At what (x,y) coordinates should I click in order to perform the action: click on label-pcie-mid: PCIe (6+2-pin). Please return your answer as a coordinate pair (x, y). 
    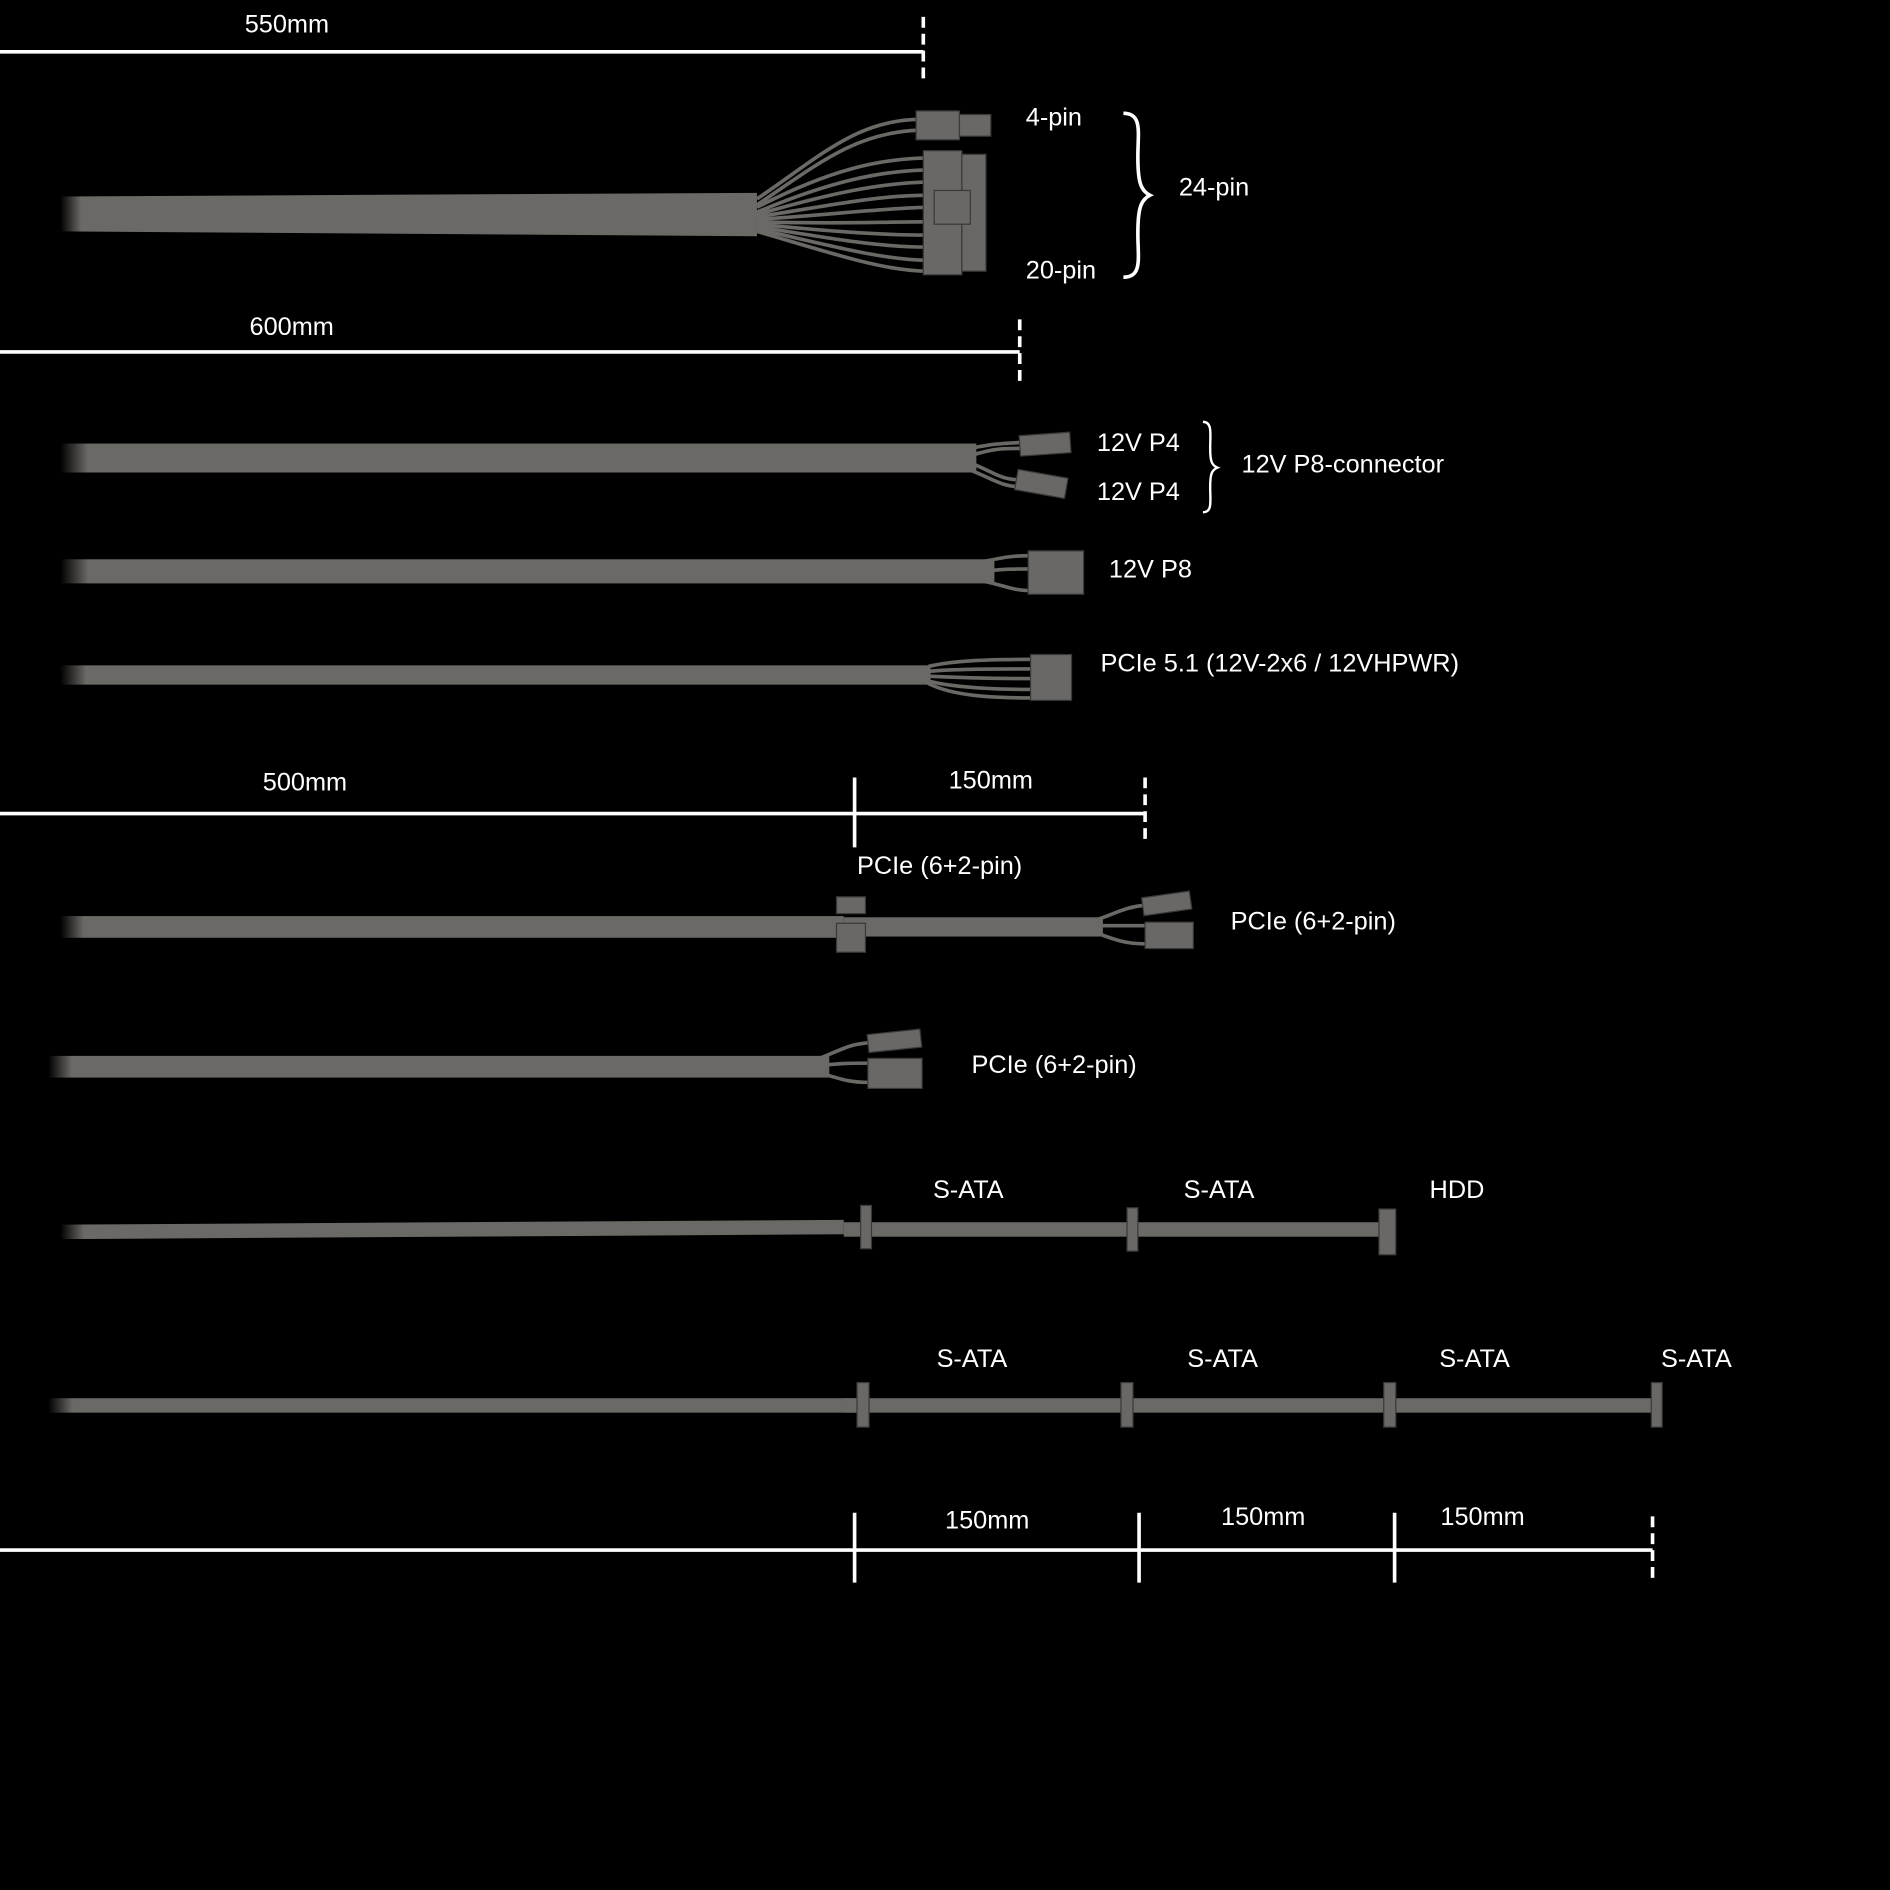
    Looking at the image, I should click on (939, 866).